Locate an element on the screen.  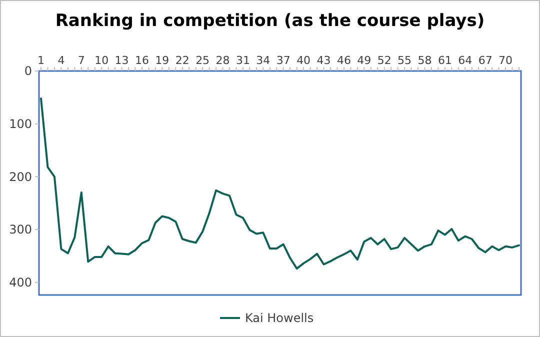
x-tick-label: 52 is located at coordinates (384, 60).